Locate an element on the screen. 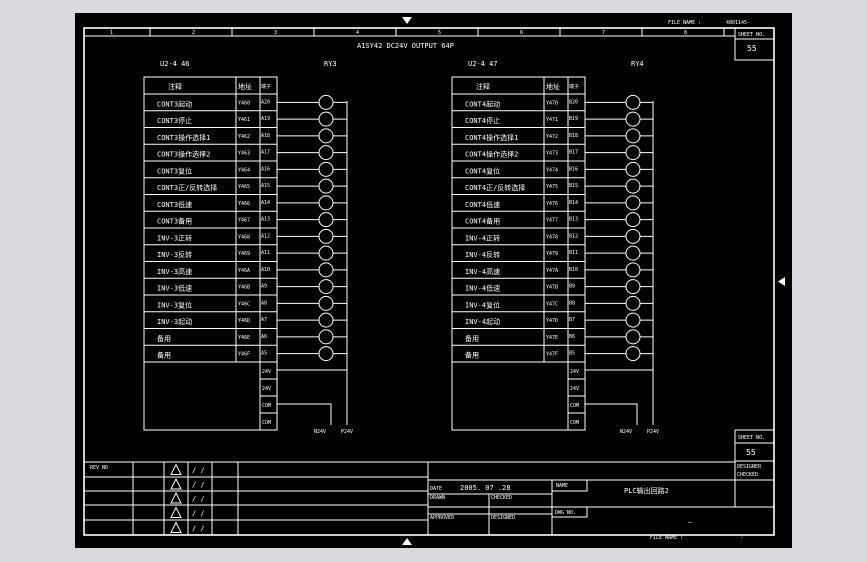  row-address: Y47E is located at coordinates (552, 338).